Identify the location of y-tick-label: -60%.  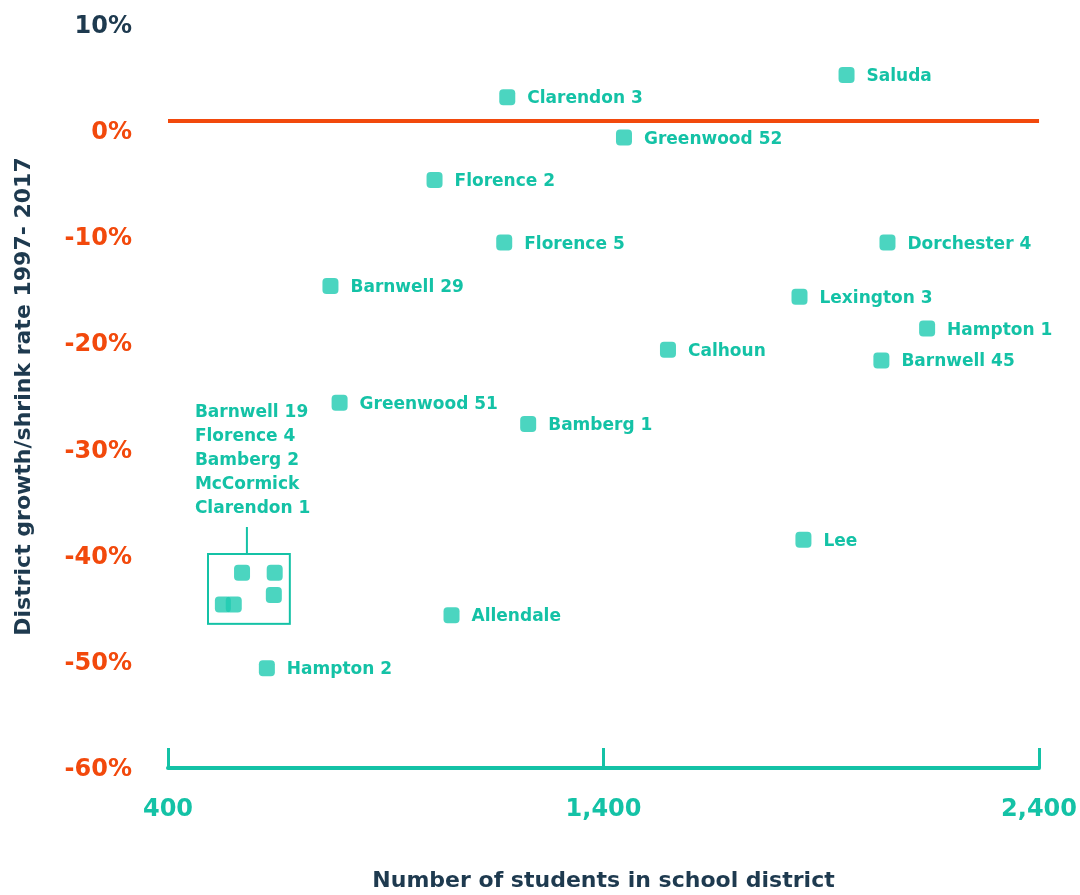
(98, 768).